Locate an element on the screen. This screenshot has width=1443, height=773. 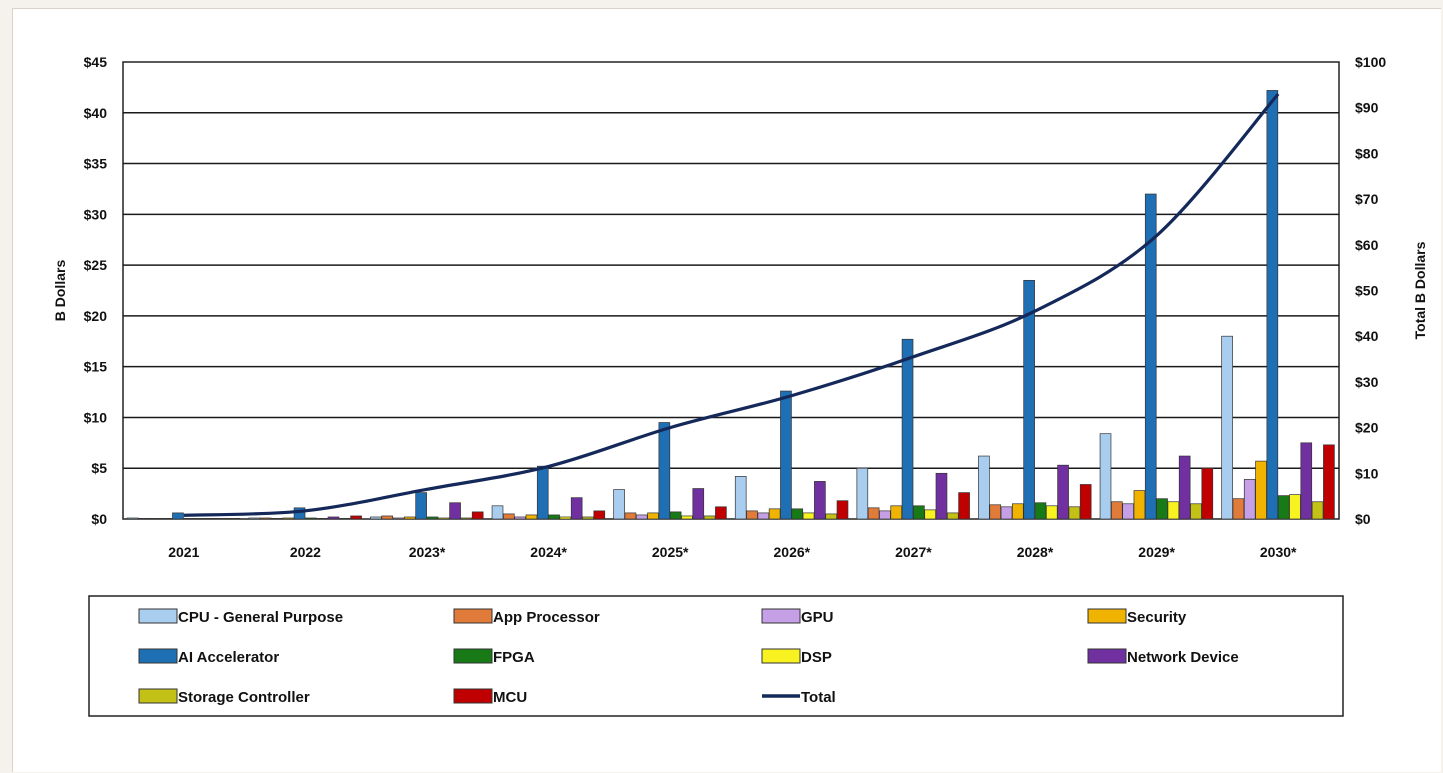
bar-storage-controller-2026 is located at coordinates (831, 516).